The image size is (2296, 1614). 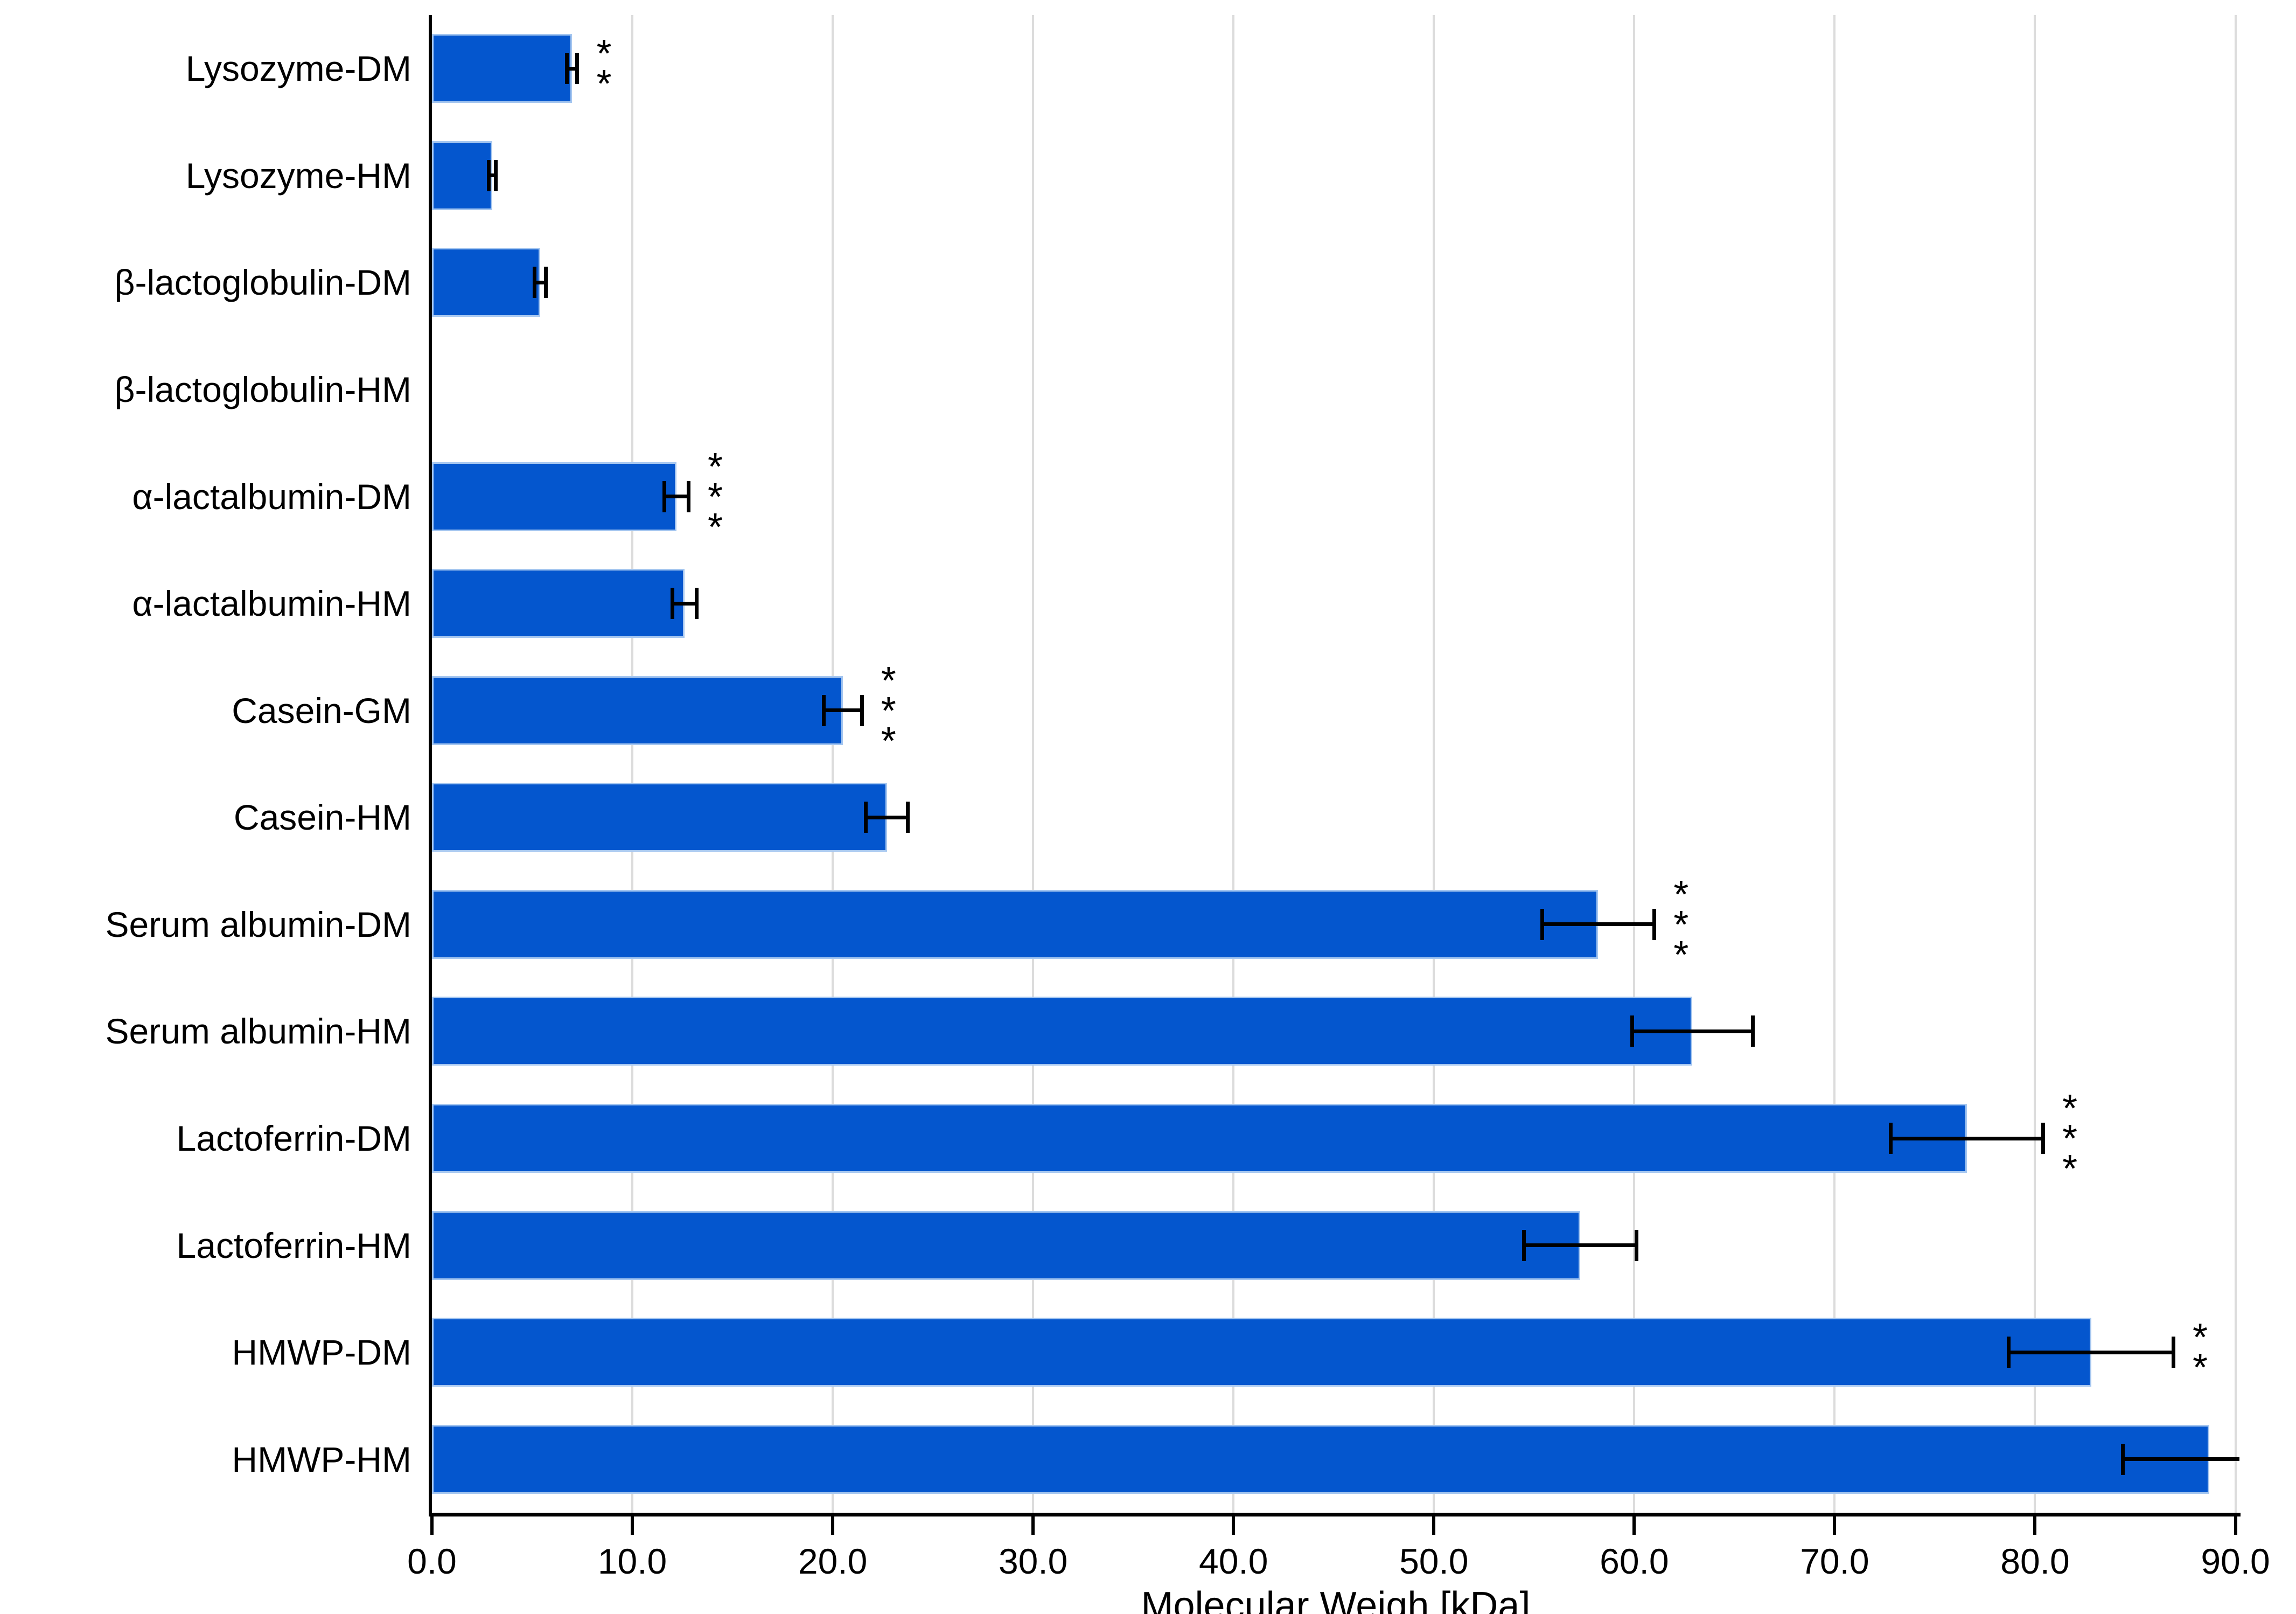 I want to click on x-tick-label-70: 70.0, so click(x=1835, y=1561).